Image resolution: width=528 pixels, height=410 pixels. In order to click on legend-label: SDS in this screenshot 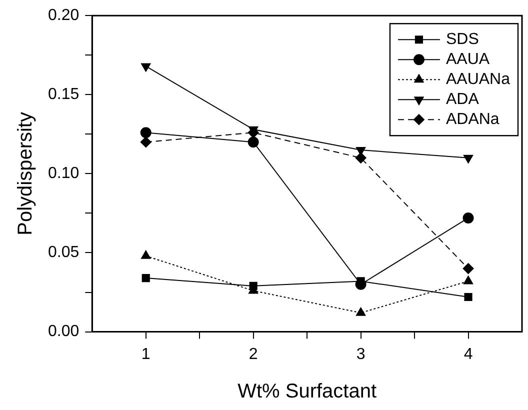, I will do `click(462, 39)`.